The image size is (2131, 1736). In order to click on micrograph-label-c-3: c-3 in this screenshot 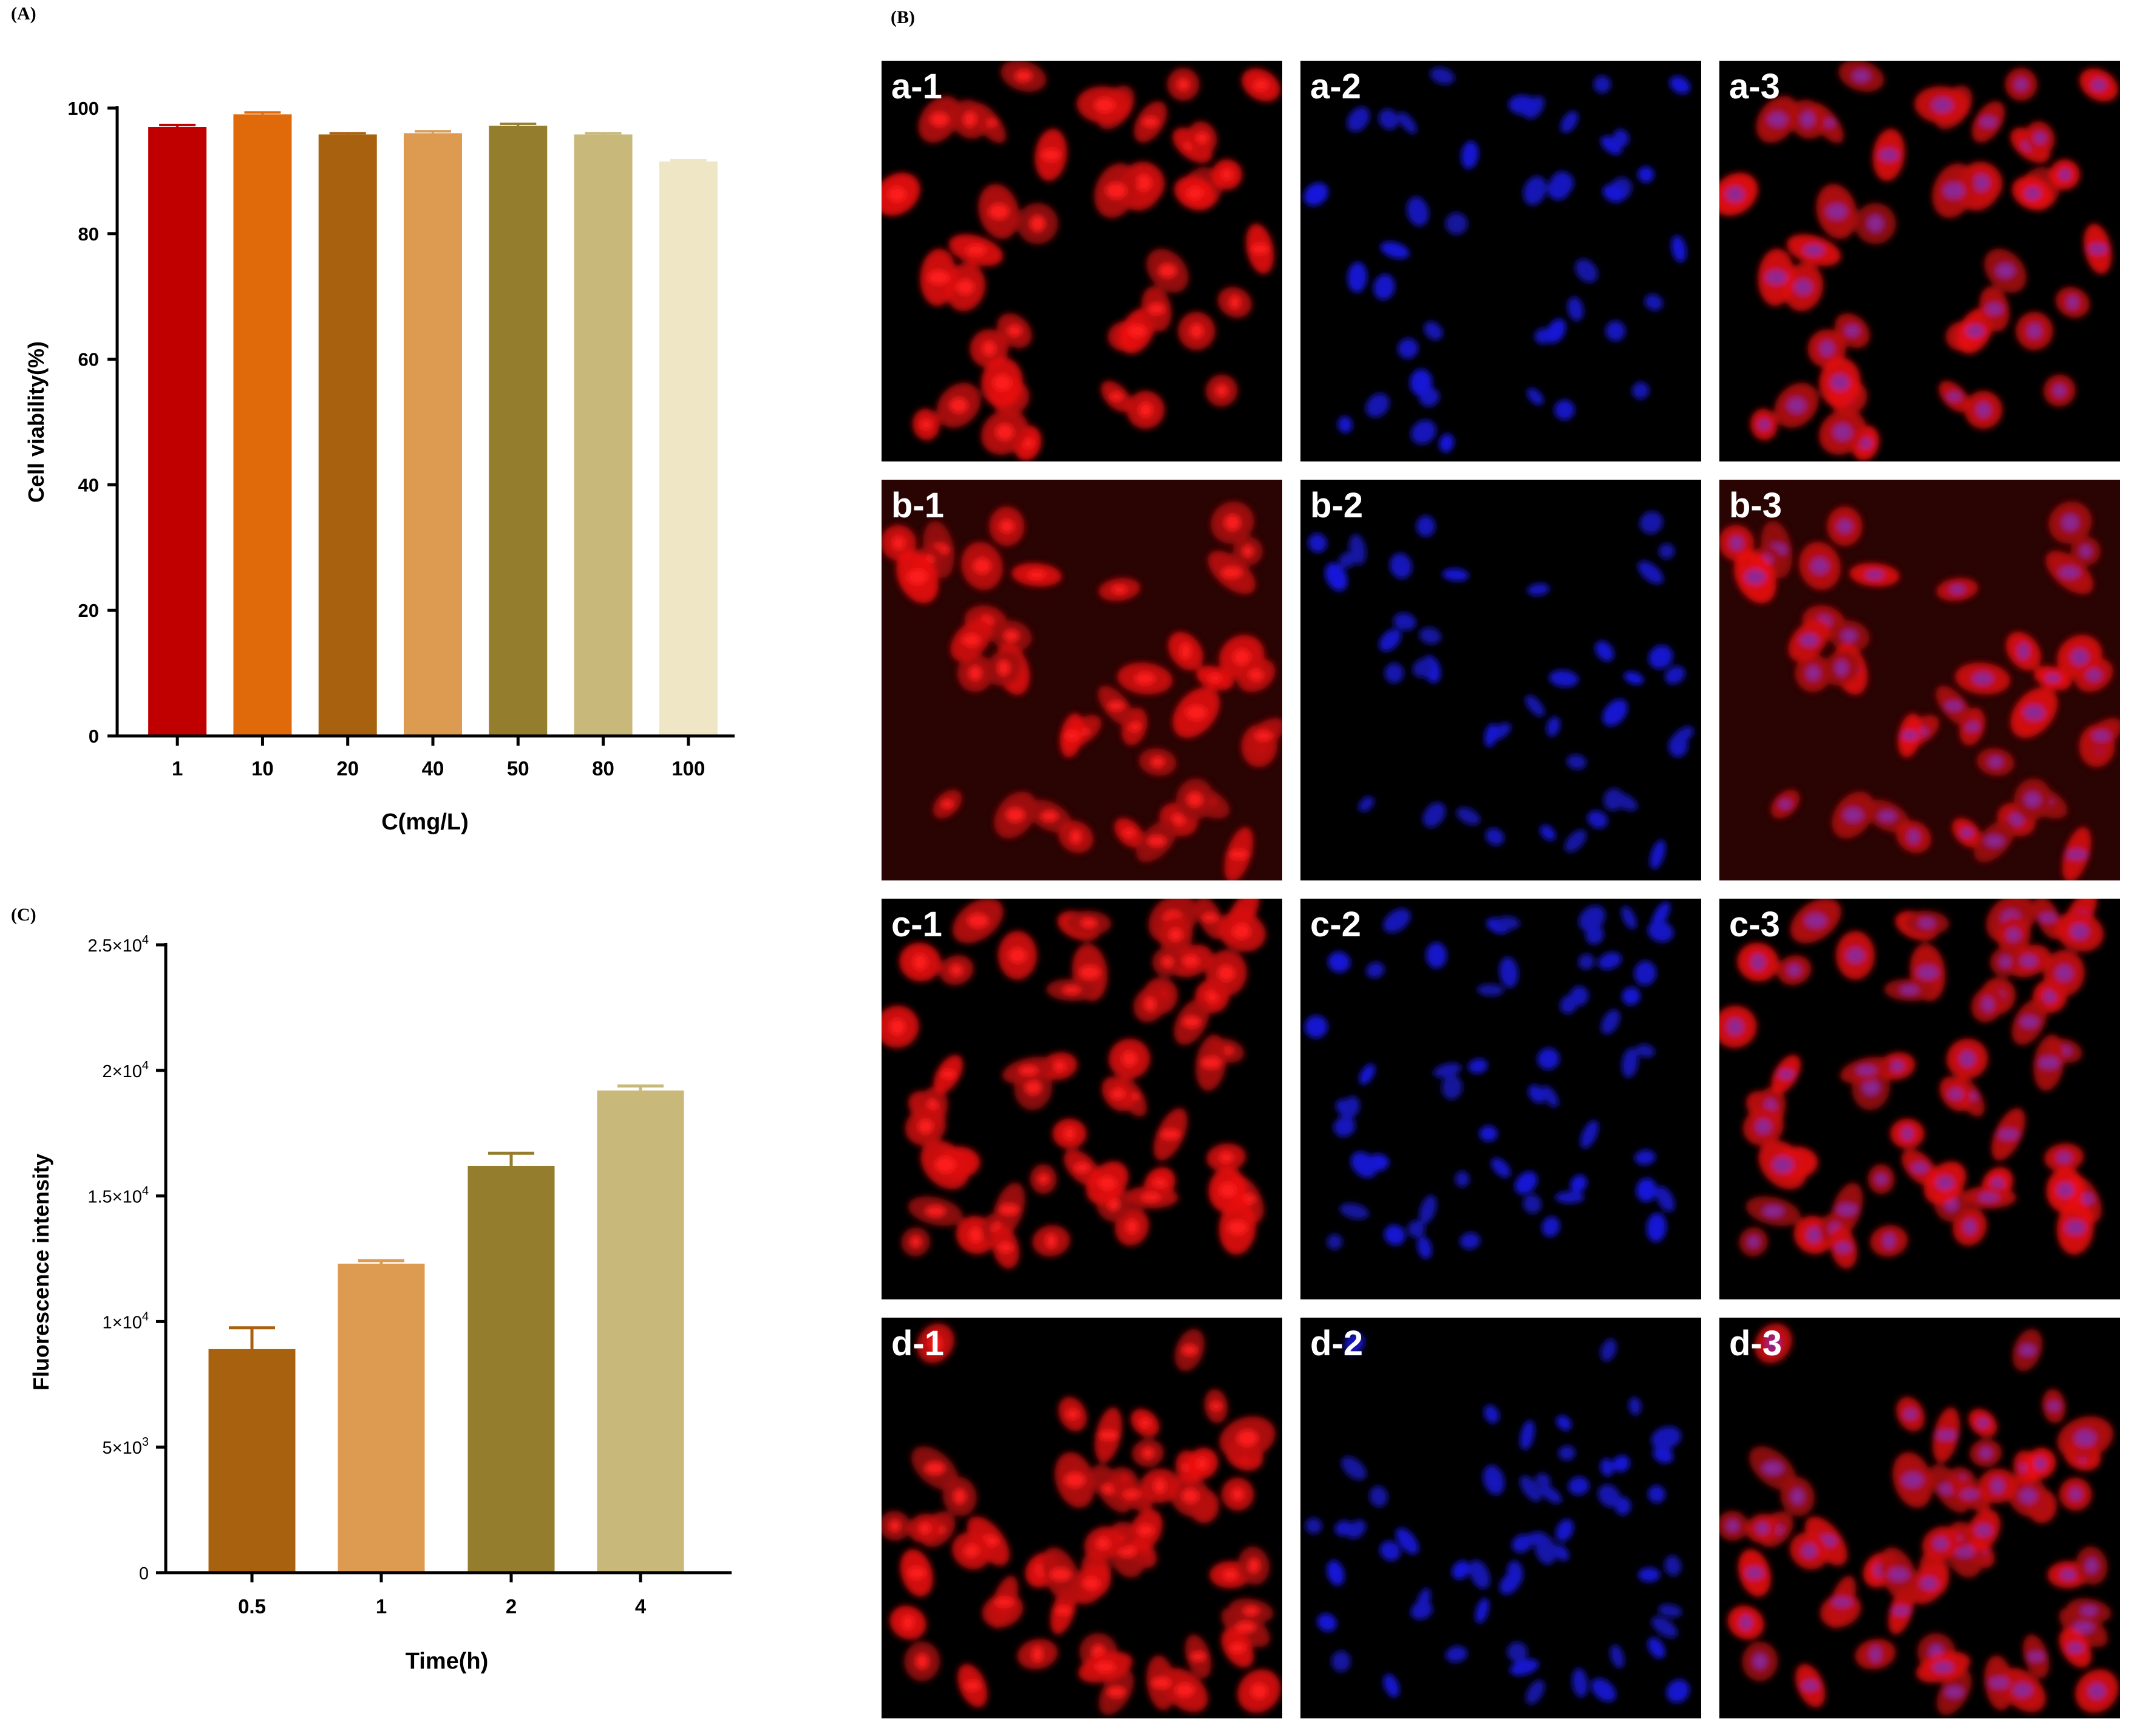, I will do `click(1754, 925)`.